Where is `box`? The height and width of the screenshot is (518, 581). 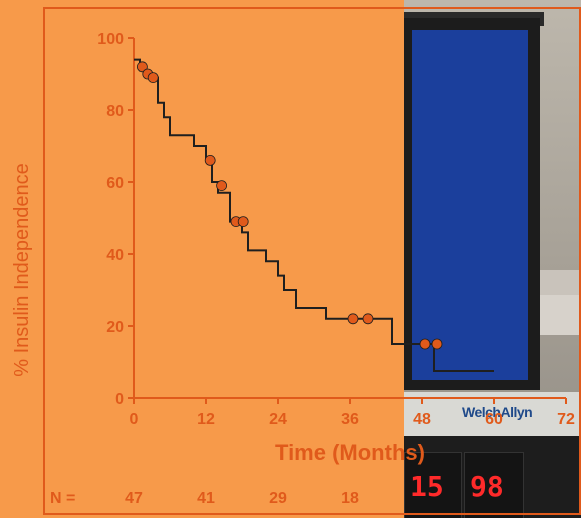
box is located at coordinates (557, 315).